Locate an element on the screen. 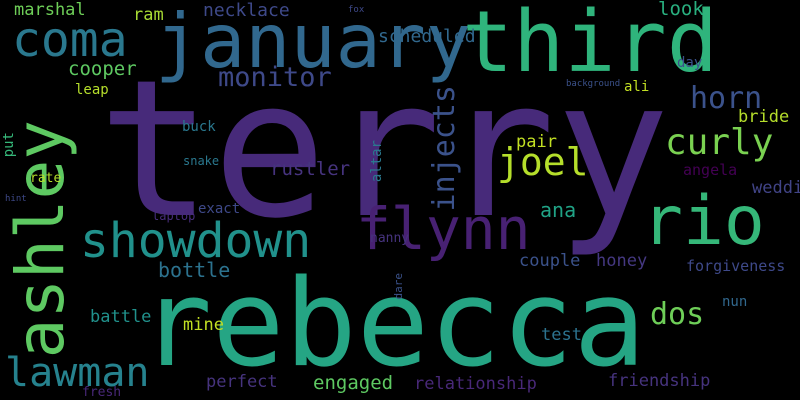 The image size is (800, 400). word-forgiveness: forgiveness is located at coordinates (736, 266).